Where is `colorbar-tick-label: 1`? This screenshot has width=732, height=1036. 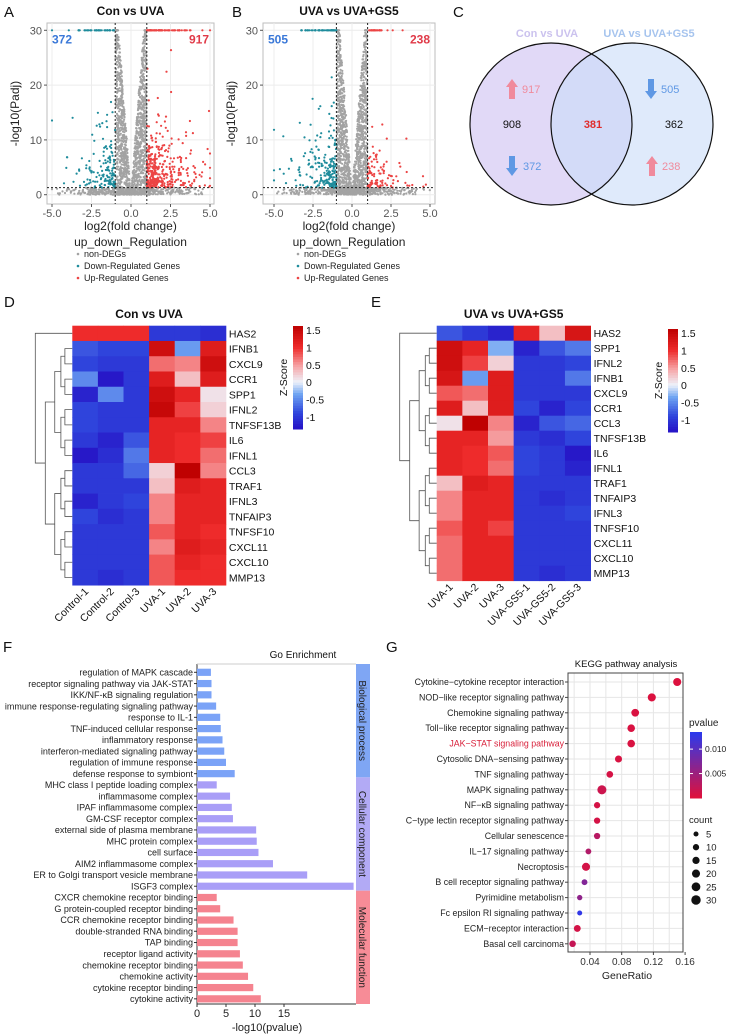
colorbar-tick-label: 1 is located at coordinates (309, 349).